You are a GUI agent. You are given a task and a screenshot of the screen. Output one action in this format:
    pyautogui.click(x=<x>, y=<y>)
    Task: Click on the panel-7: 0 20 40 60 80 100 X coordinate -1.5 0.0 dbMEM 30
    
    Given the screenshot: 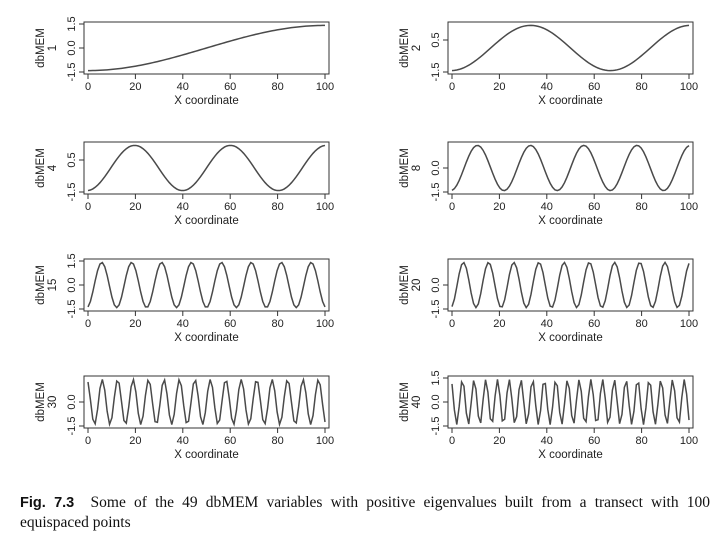 What is the action you would take?
    pyautogui.click(x=184, y=418)
    